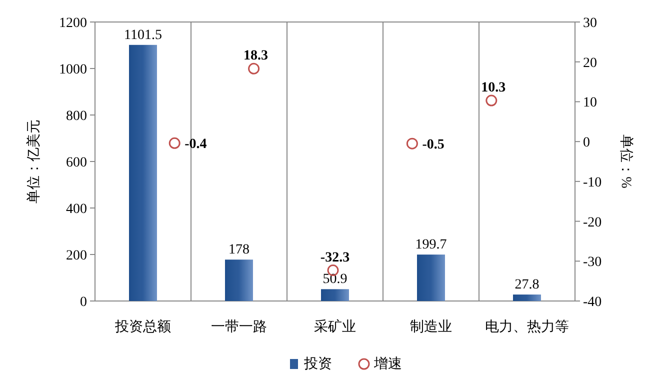 The width and height of the screenshot is (659, 388). I want to click on data-label: -0.4, so click(195, 144).